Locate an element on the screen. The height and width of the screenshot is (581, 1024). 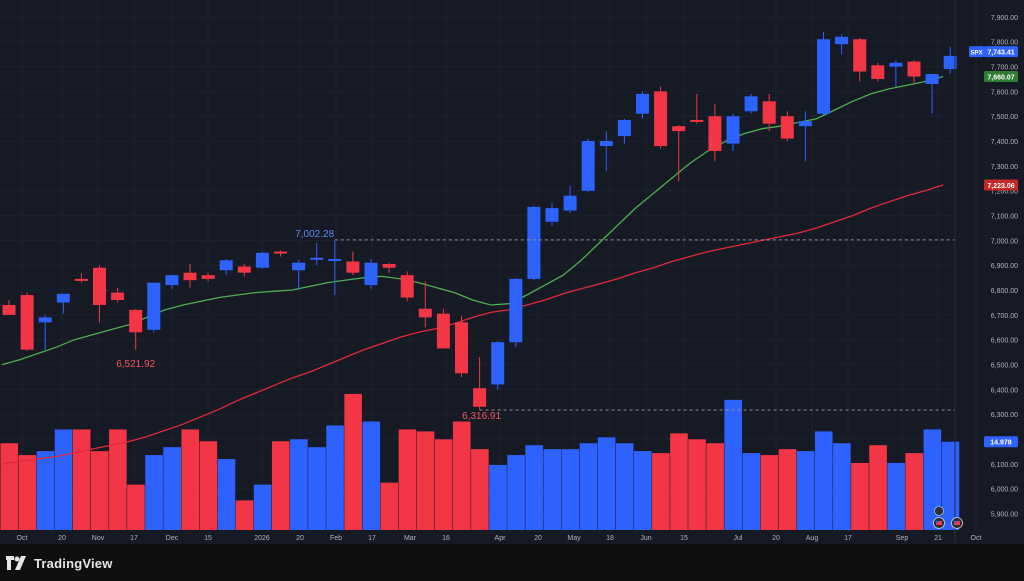
price-tick-label: 7,500.00 is located at coordinates (1004, 117).